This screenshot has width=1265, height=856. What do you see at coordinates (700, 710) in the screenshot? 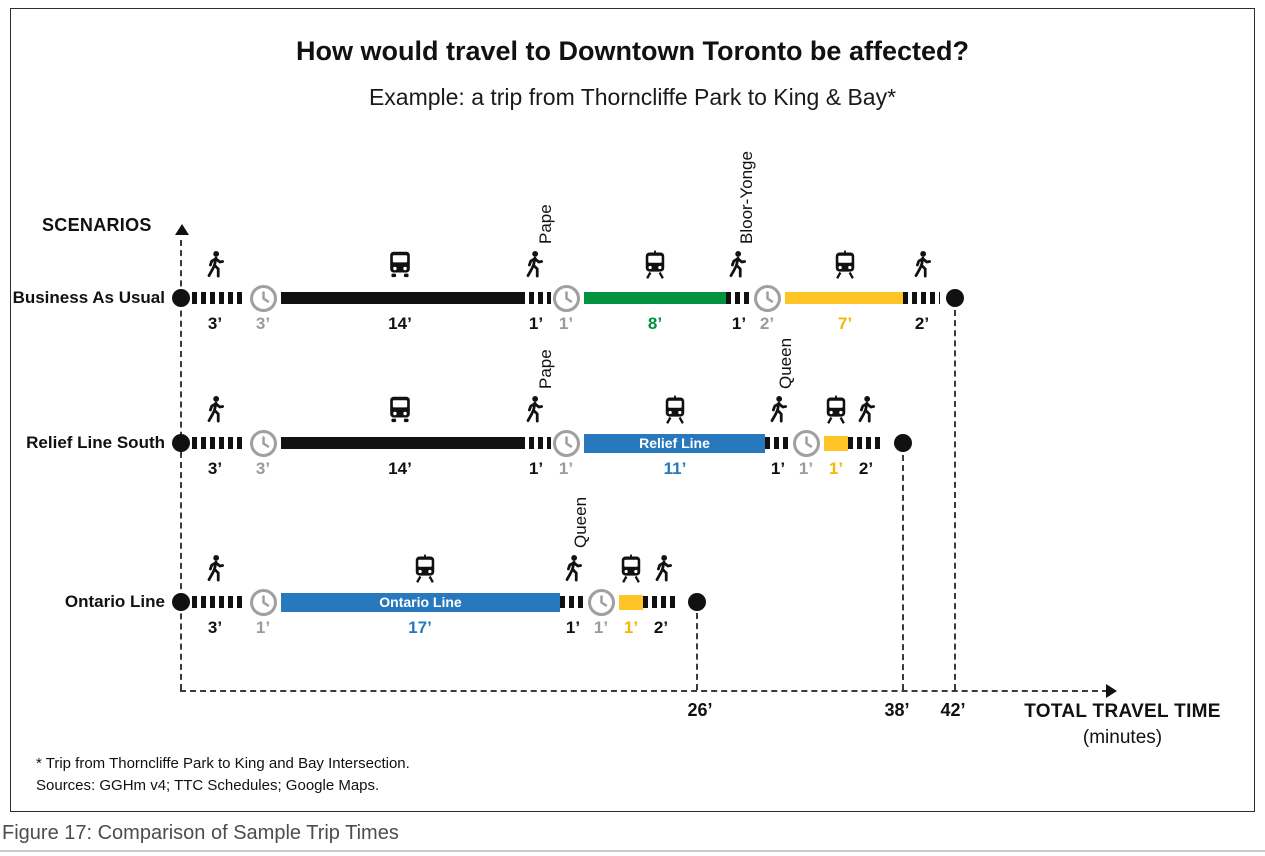
I see `x-tick-26: 26’` at bounding box center [700, 710].